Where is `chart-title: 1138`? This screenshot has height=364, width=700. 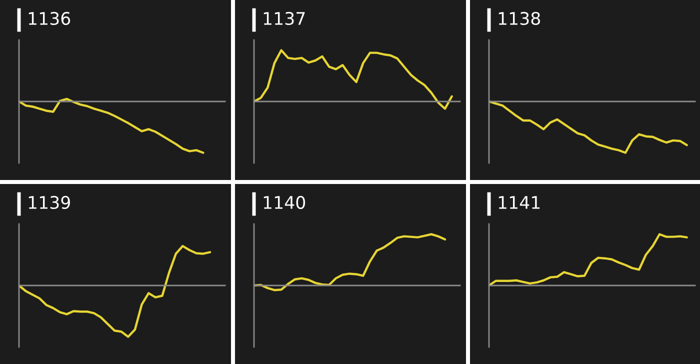 chart-title: 1138 is located at coordinates (519, 19).